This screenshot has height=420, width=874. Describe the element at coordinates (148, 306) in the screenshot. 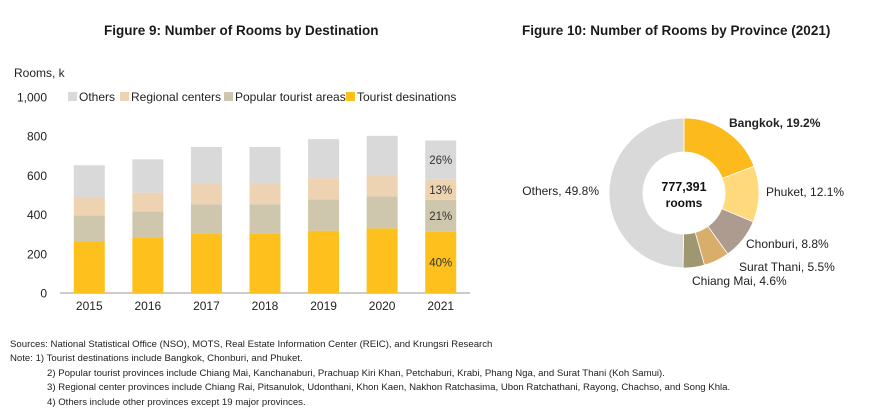

I see `x-tick-label: 2016` at that location.